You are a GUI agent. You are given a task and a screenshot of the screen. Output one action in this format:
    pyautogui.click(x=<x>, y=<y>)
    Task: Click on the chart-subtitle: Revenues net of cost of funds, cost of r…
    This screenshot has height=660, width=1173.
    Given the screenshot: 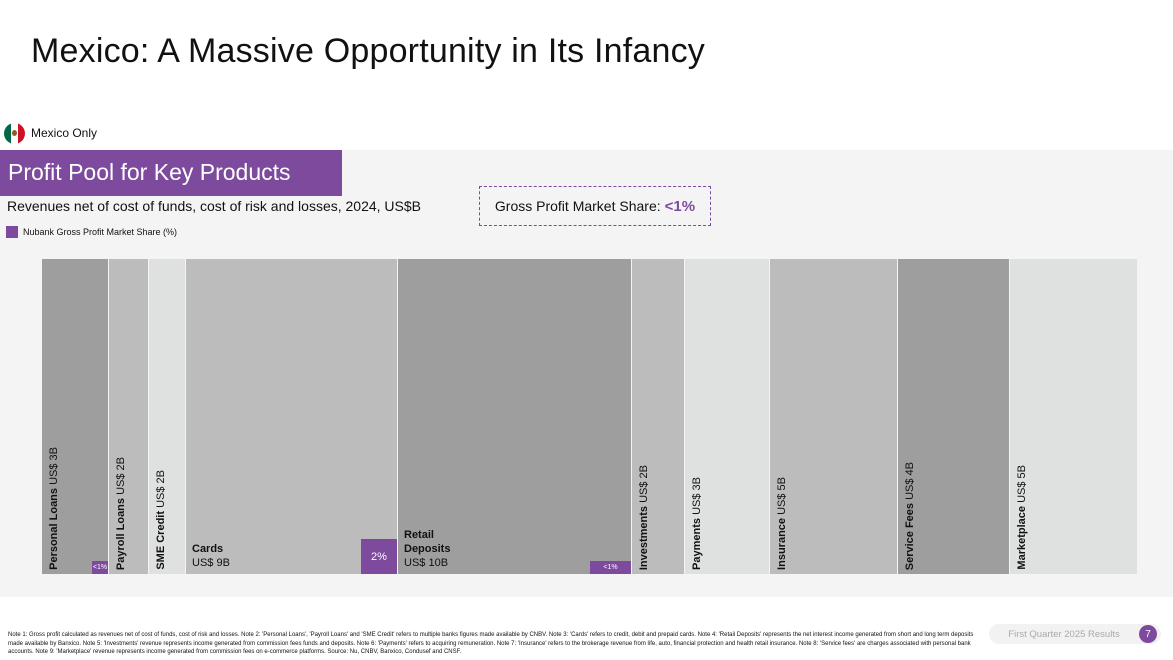 What is the action you would take?
    pyautogui.click(x=214, y=206)
    